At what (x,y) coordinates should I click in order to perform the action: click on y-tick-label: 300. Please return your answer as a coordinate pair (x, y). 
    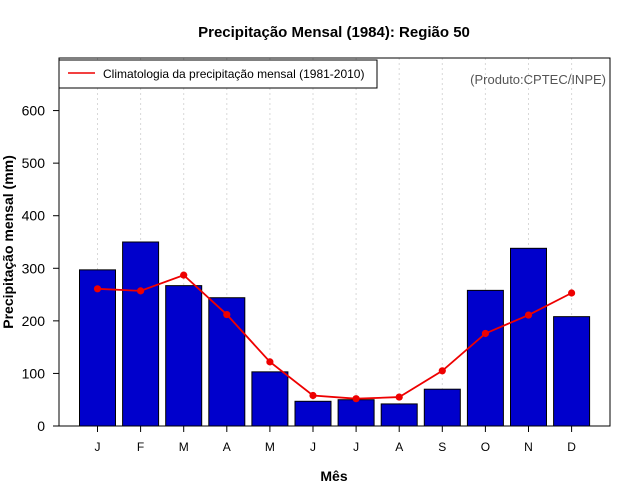
    Looking at the image, I should click on (34, 268).